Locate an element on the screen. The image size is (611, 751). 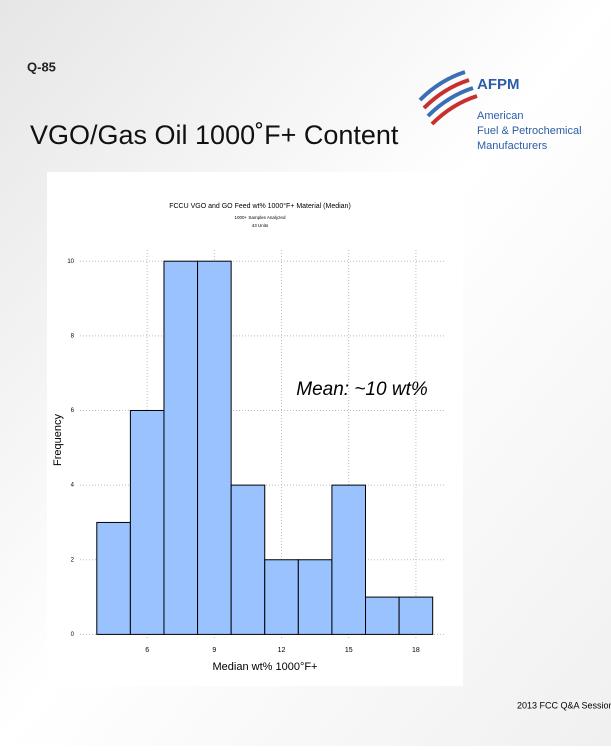
annotation: Mean: ~10 wt% is located at coordinates (362, 389).